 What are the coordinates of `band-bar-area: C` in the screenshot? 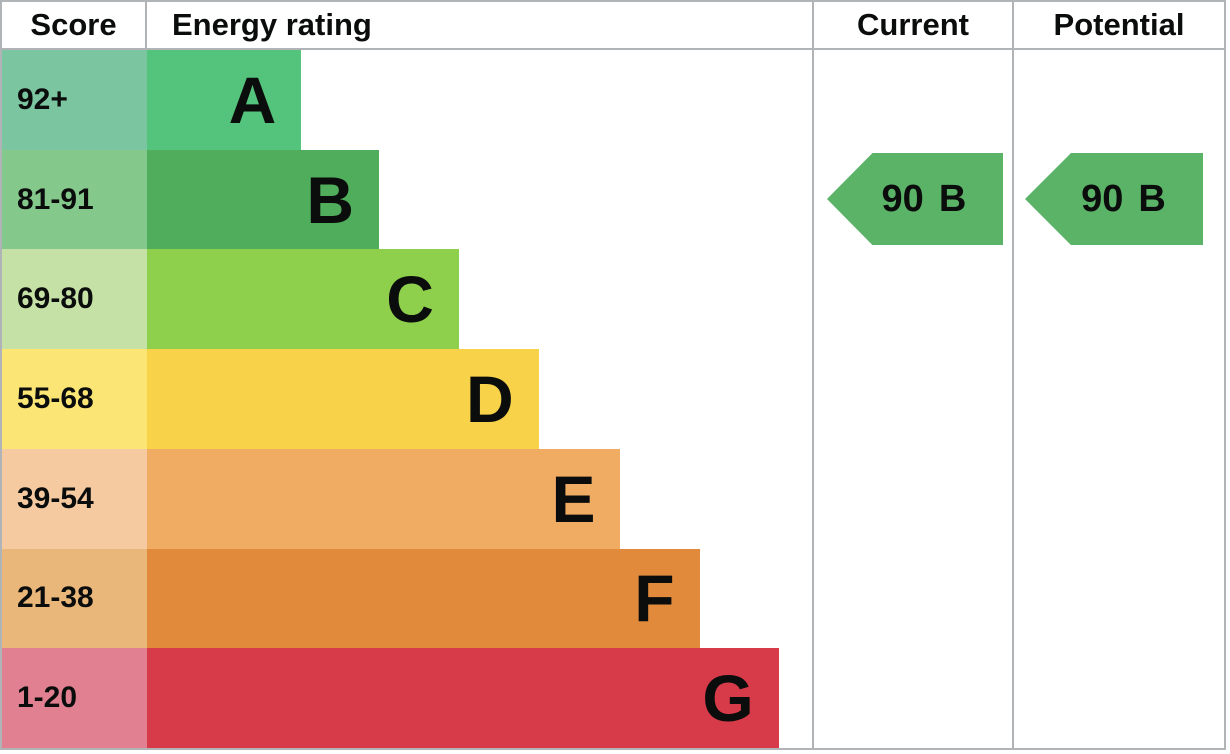 It's located at (479, 299).